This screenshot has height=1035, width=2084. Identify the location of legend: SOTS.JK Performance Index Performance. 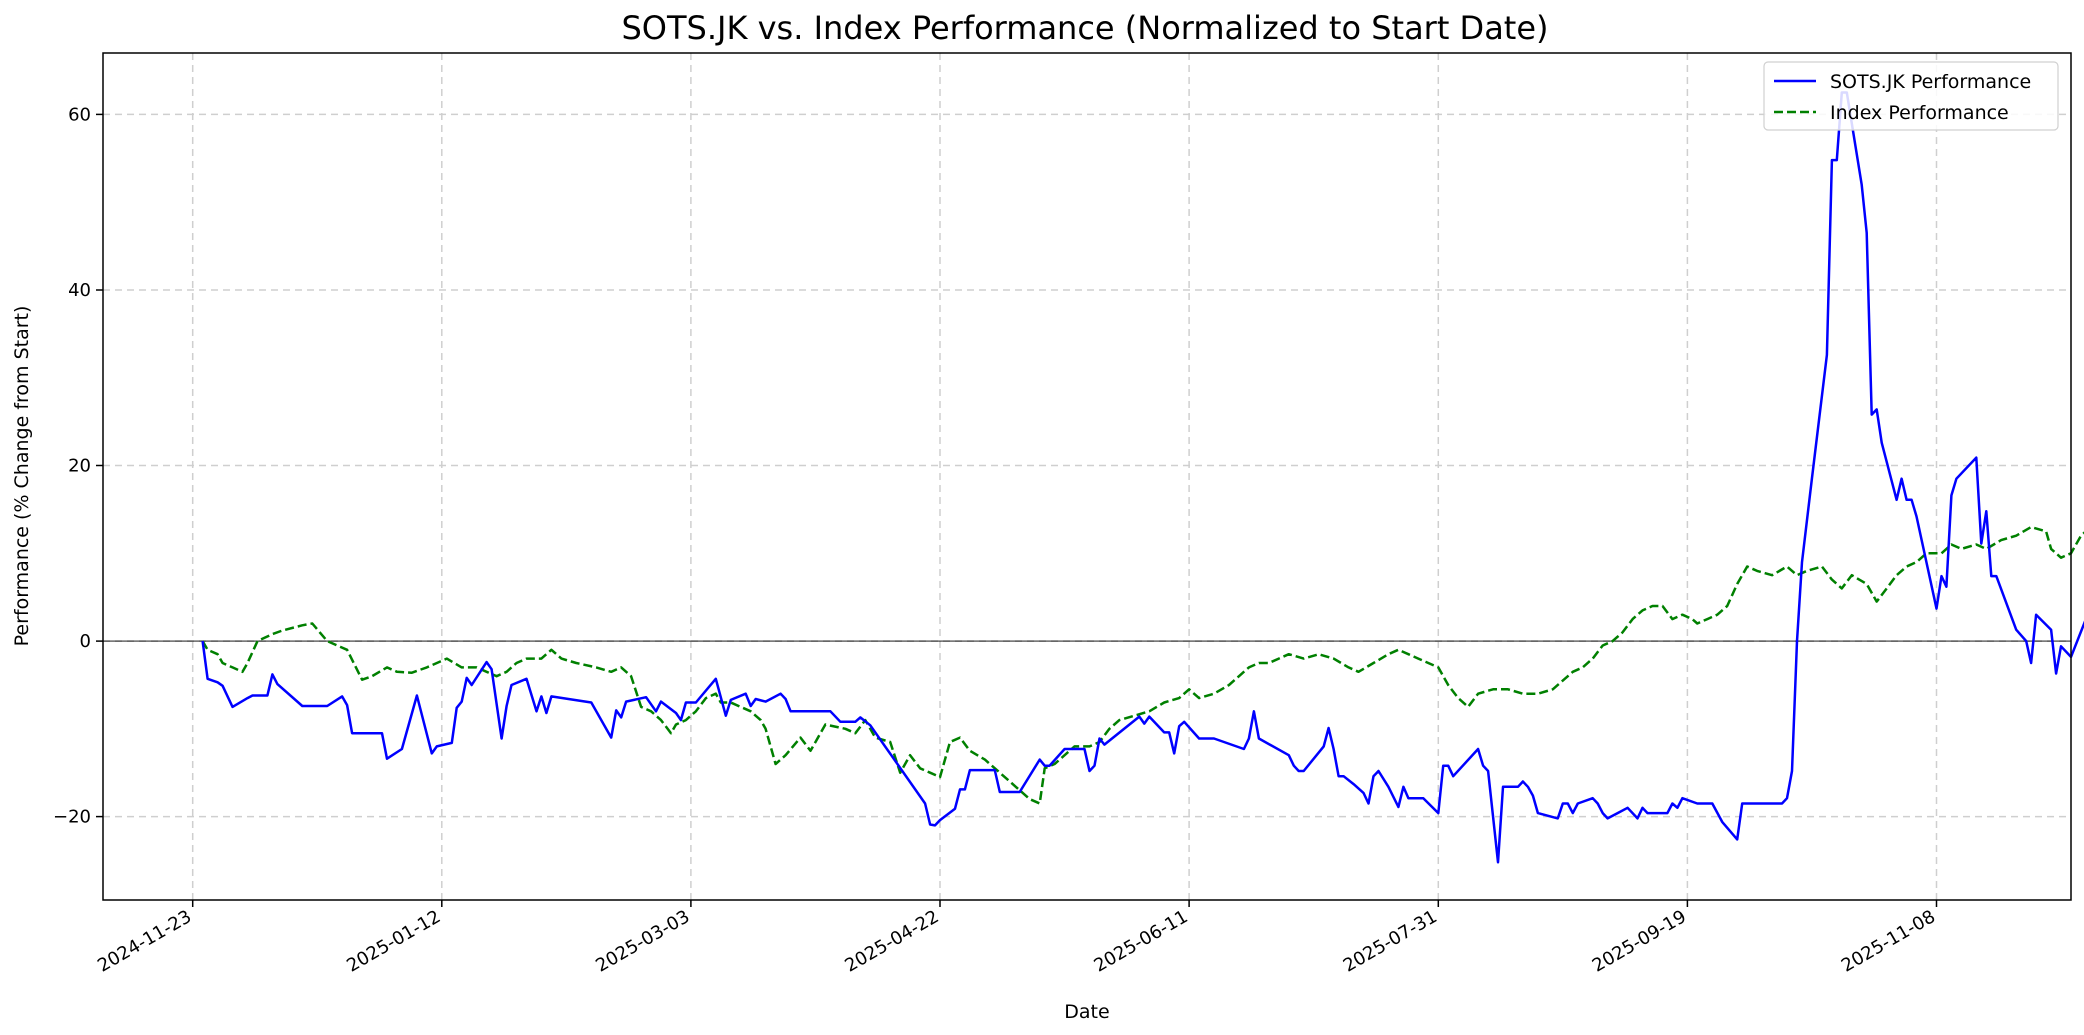
(1911, 96).